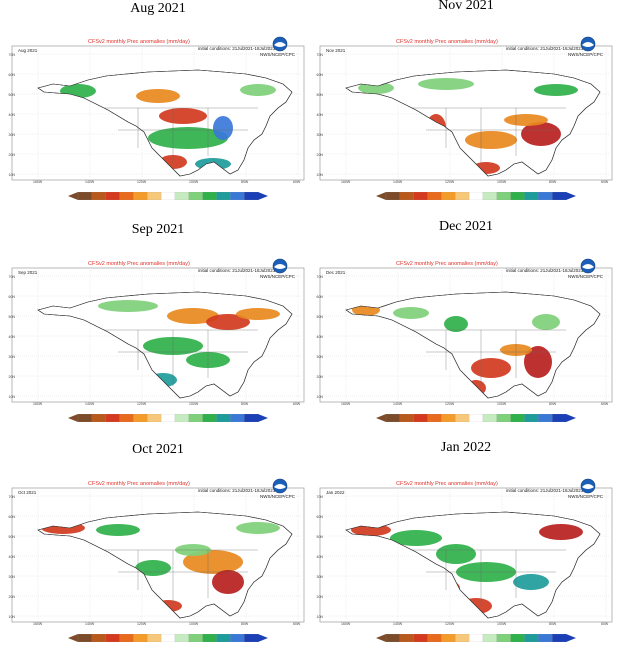 The width and height of the screenshot is (618, 662). What do you see at coordinates (553, 182) in the screenshot?
I see `lon-tick-label: 80W` at bounding box center [553, 182].